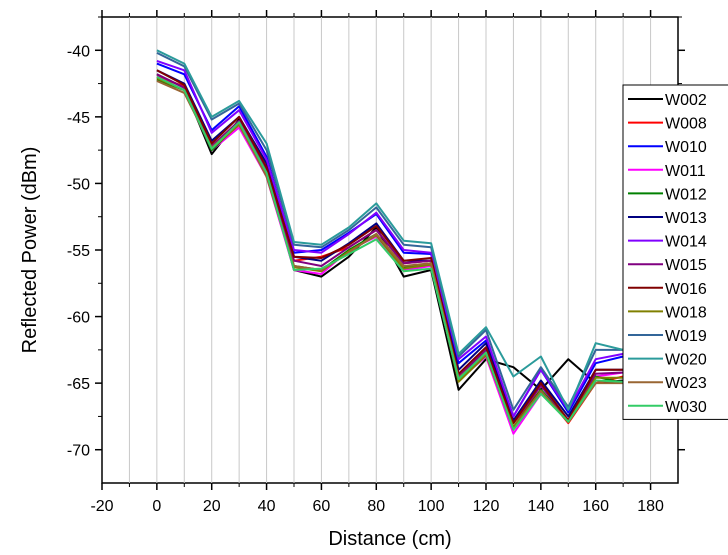 The width and height of the screenshot is (728, 555). I want to click on y-tick-label: -50, so click(78, 184).